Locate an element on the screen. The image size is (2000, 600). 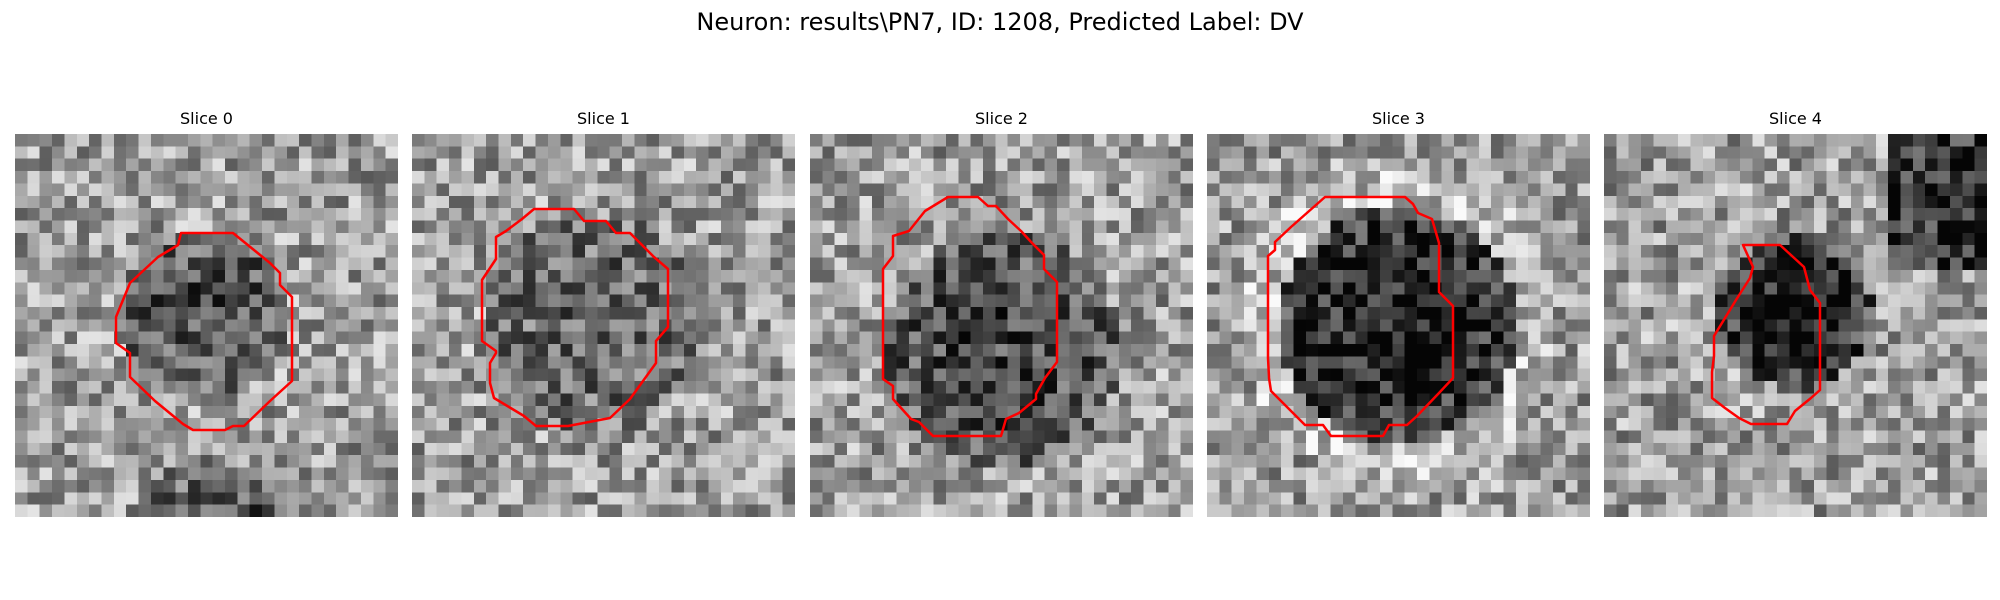
slice-3-image is located at coordinates (1398, 325).